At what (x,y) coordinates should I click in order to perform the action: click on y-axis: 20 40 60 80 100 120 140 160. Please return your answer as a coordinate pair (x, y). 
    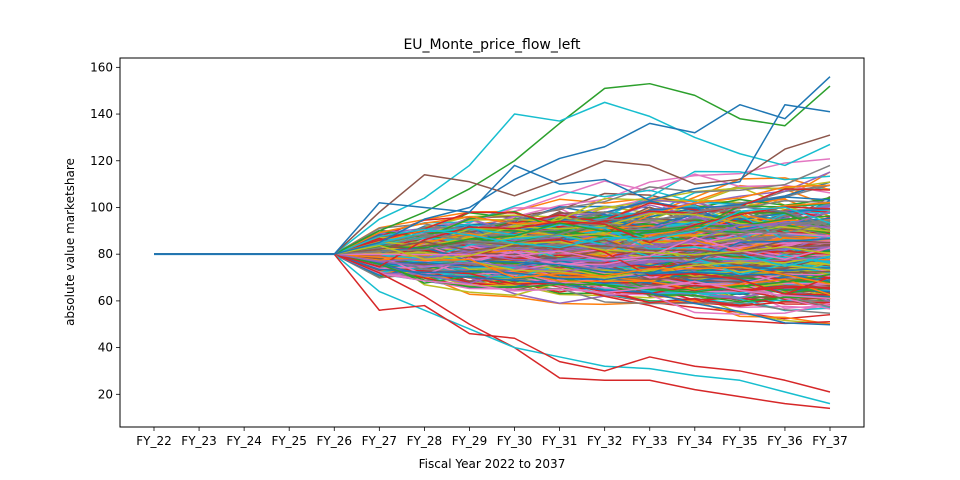
    Looking at the image, I should click on (105, 230).